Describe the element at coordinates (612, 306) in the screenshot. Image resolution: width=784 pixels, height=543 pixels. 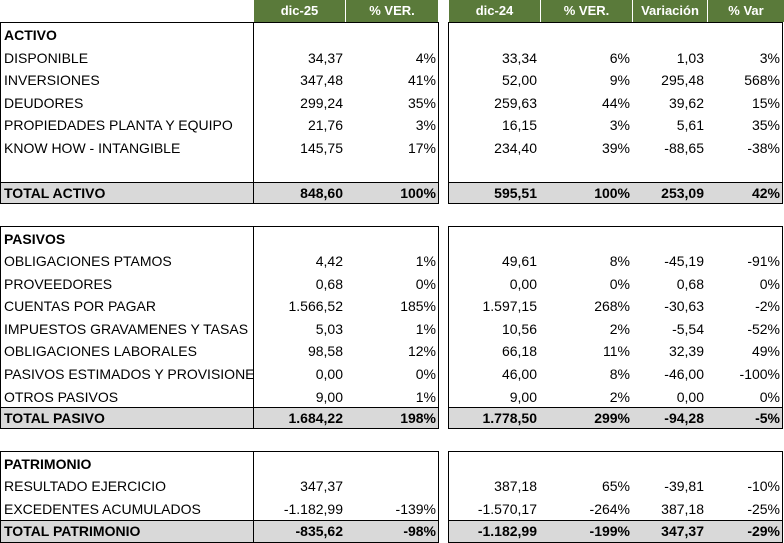
I see `row-value: 268%` at that location.